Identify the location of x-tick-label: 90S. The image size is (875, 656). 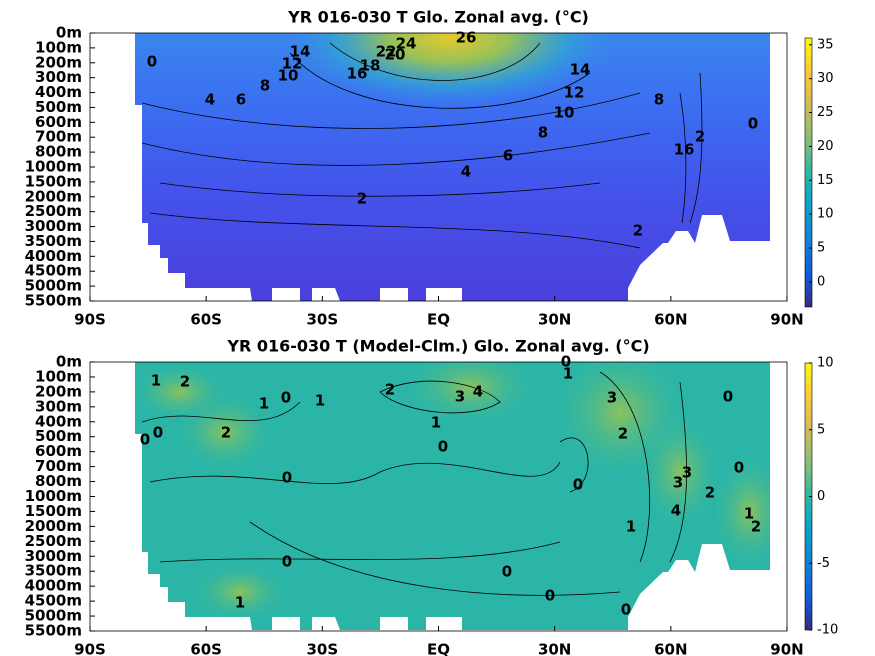
(90, 320).